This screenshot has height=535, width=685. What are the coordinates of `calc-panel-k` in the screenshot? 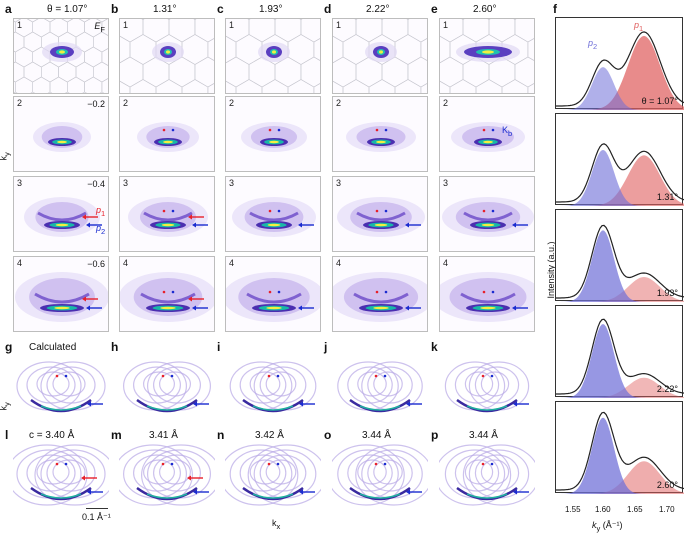 It's located at (487, 390).